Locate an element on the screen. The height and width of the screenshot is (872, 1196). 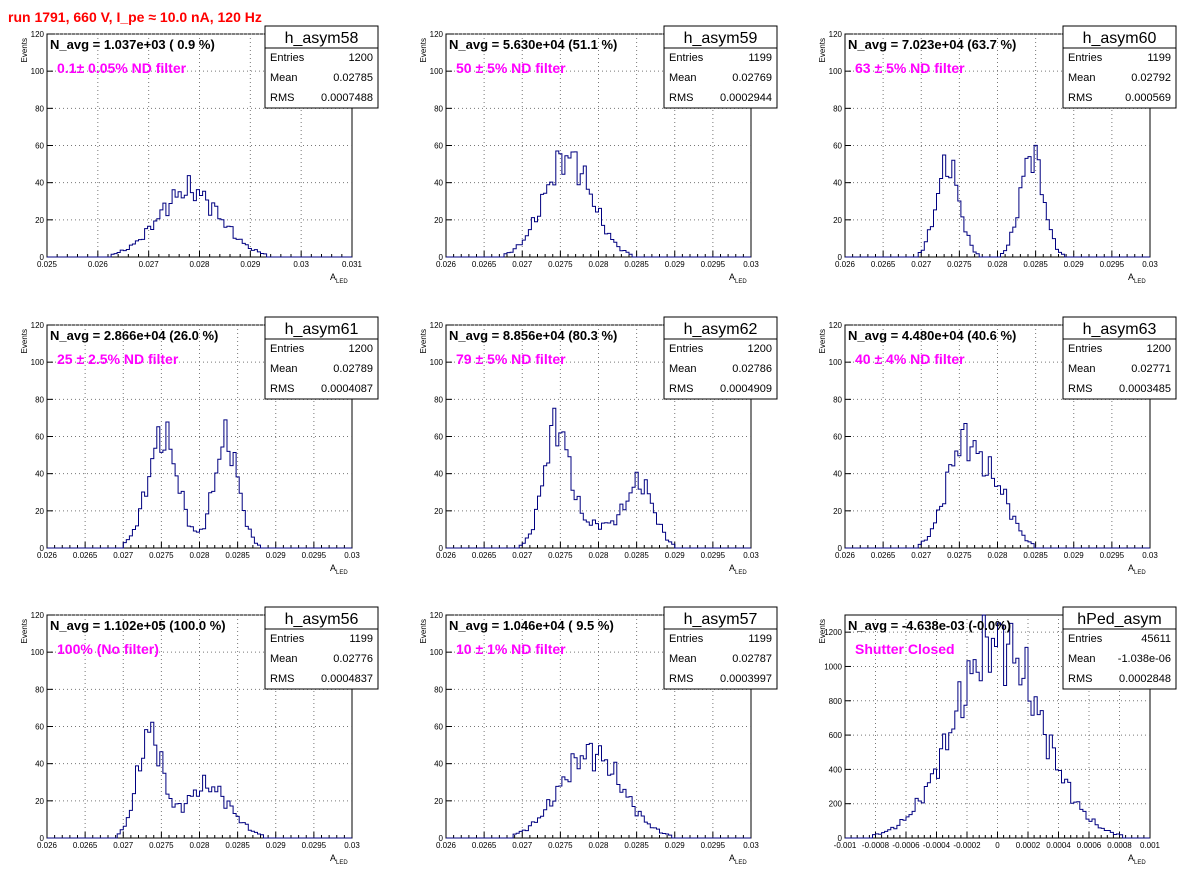
y-tick-label: 80 is located at coordinates (837, 399).